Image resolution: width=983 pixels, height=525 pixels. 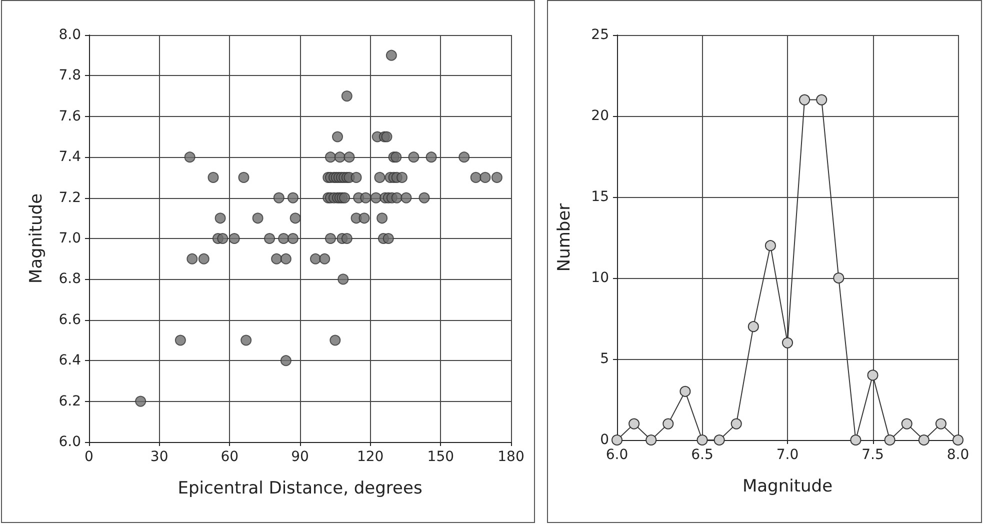 I want to click on x-axis-title: Epicentral Distance, degrees, so click(x=300, y=488).